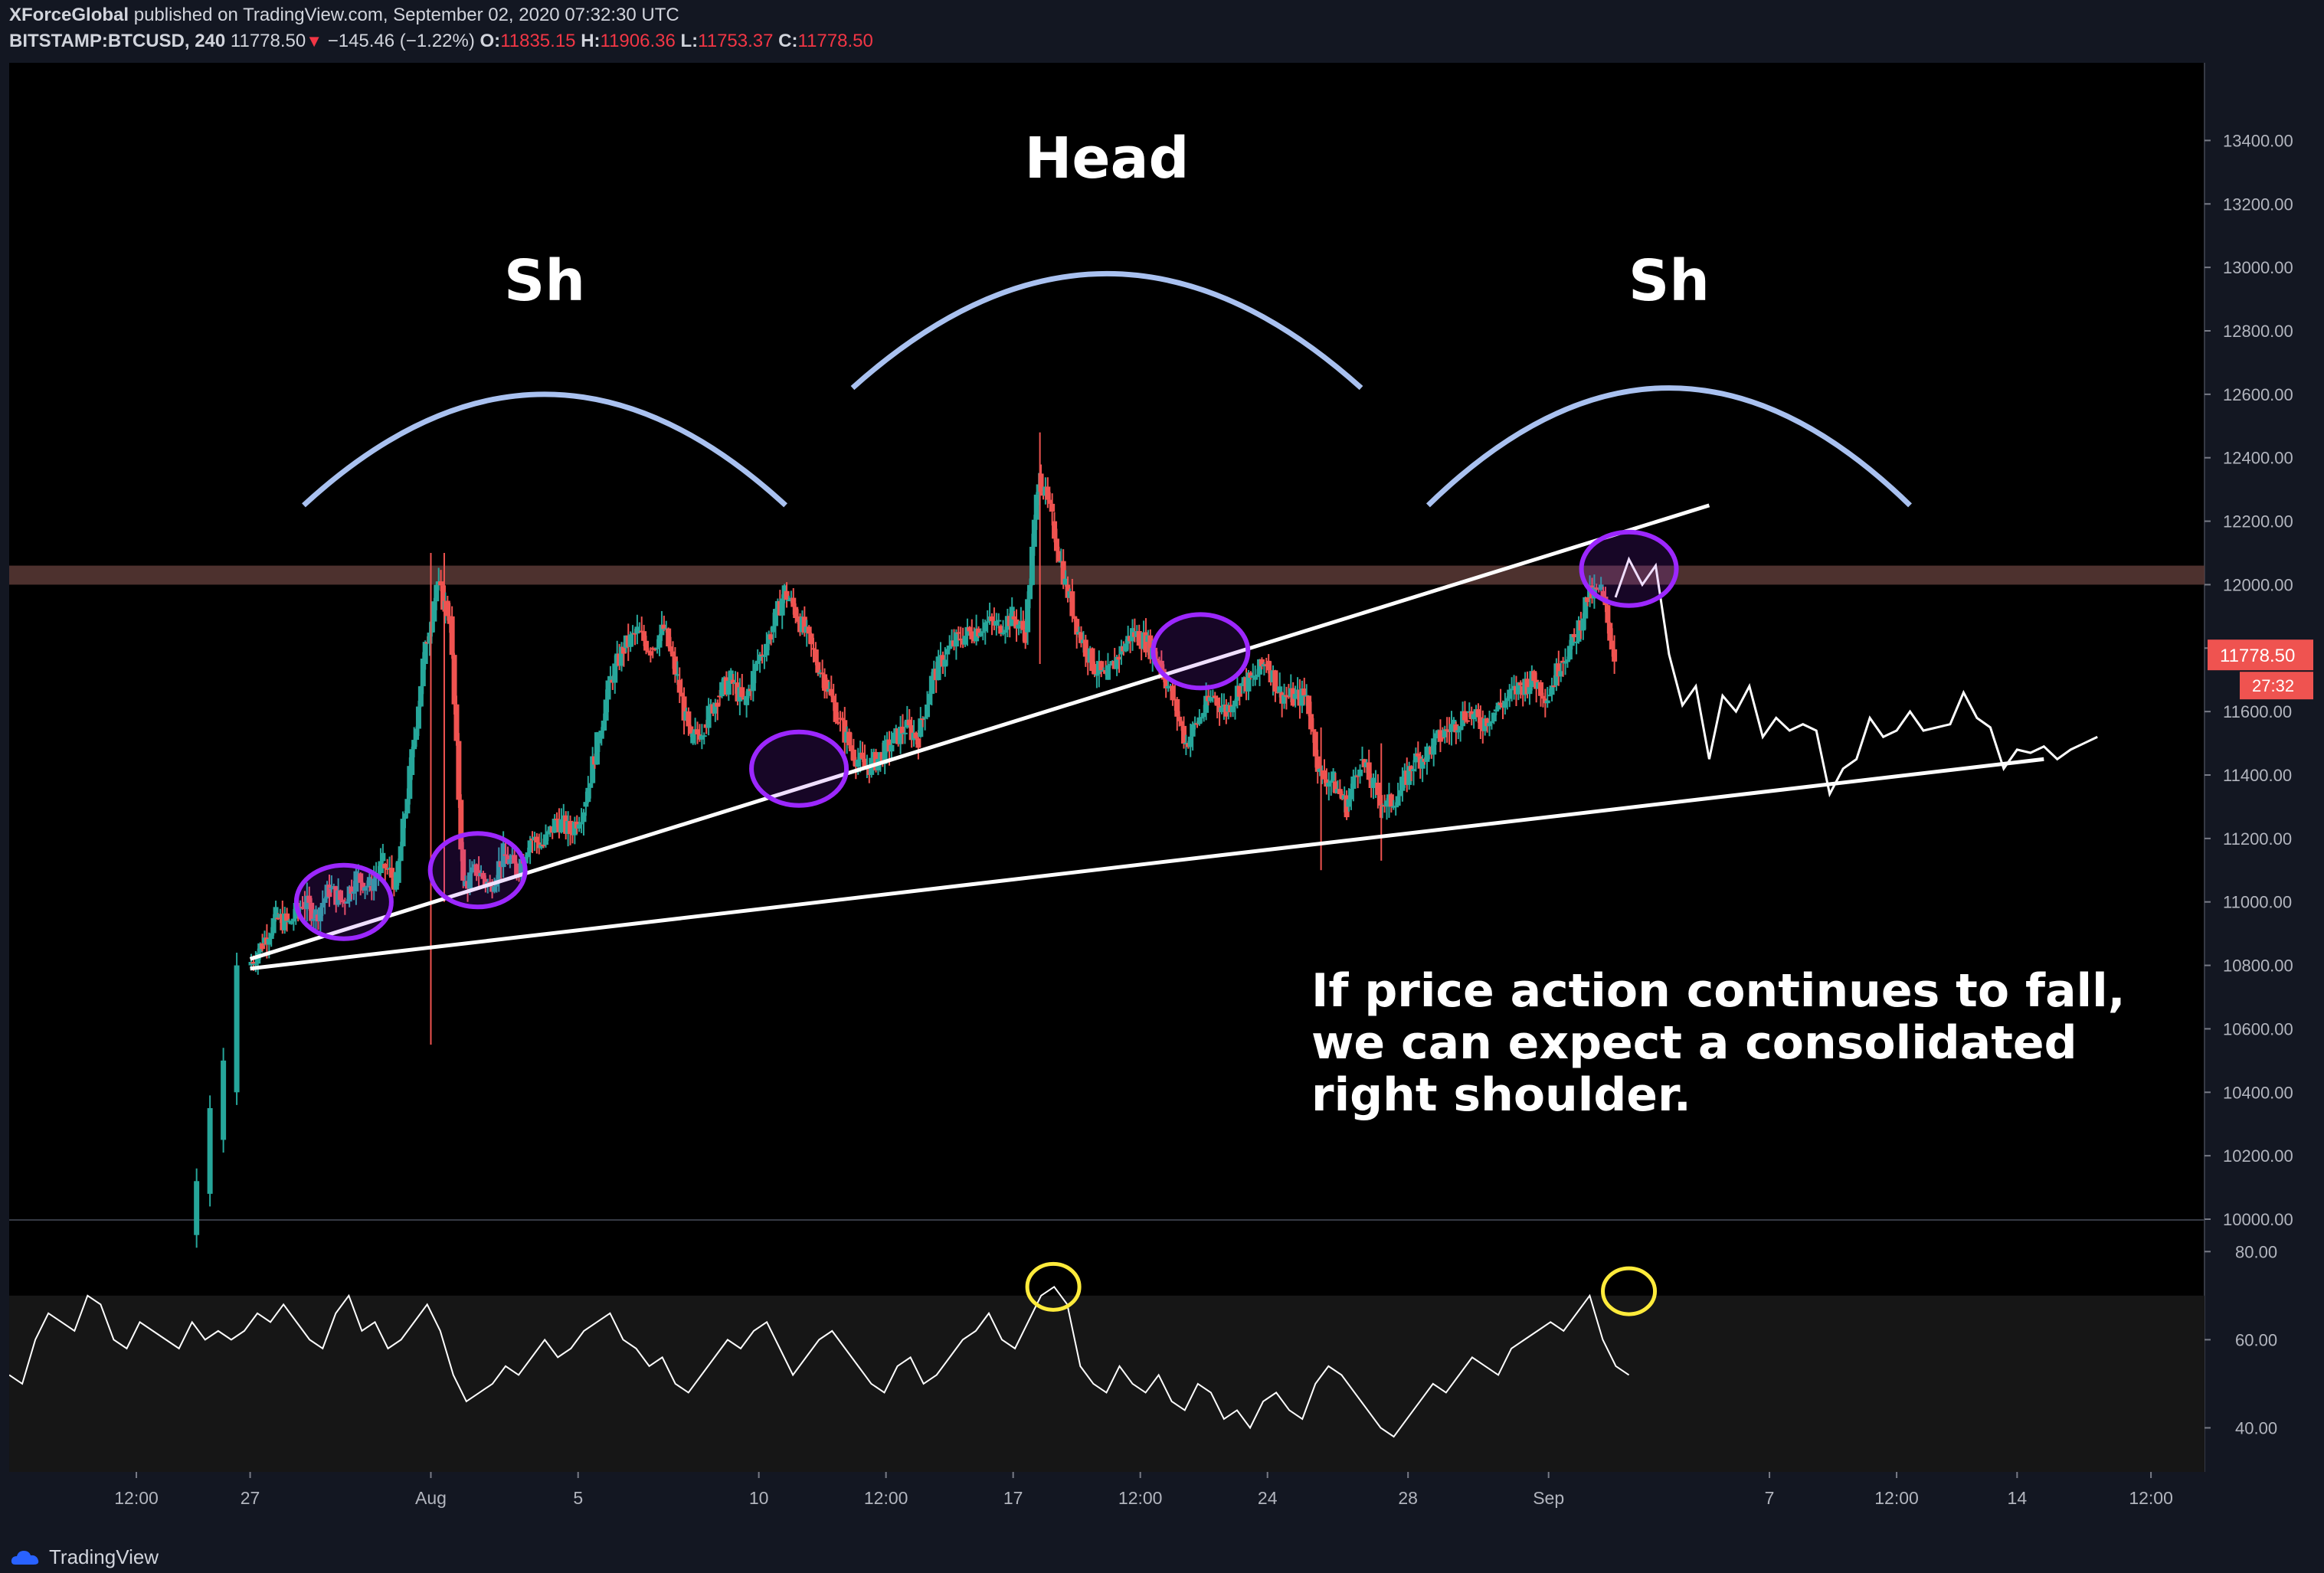 The height and width of the screenshot is (1573, 2324). Describe the element at coordinates (314, 41) in the screenshot. I see `down-arrow-icon: ▼` at that location.